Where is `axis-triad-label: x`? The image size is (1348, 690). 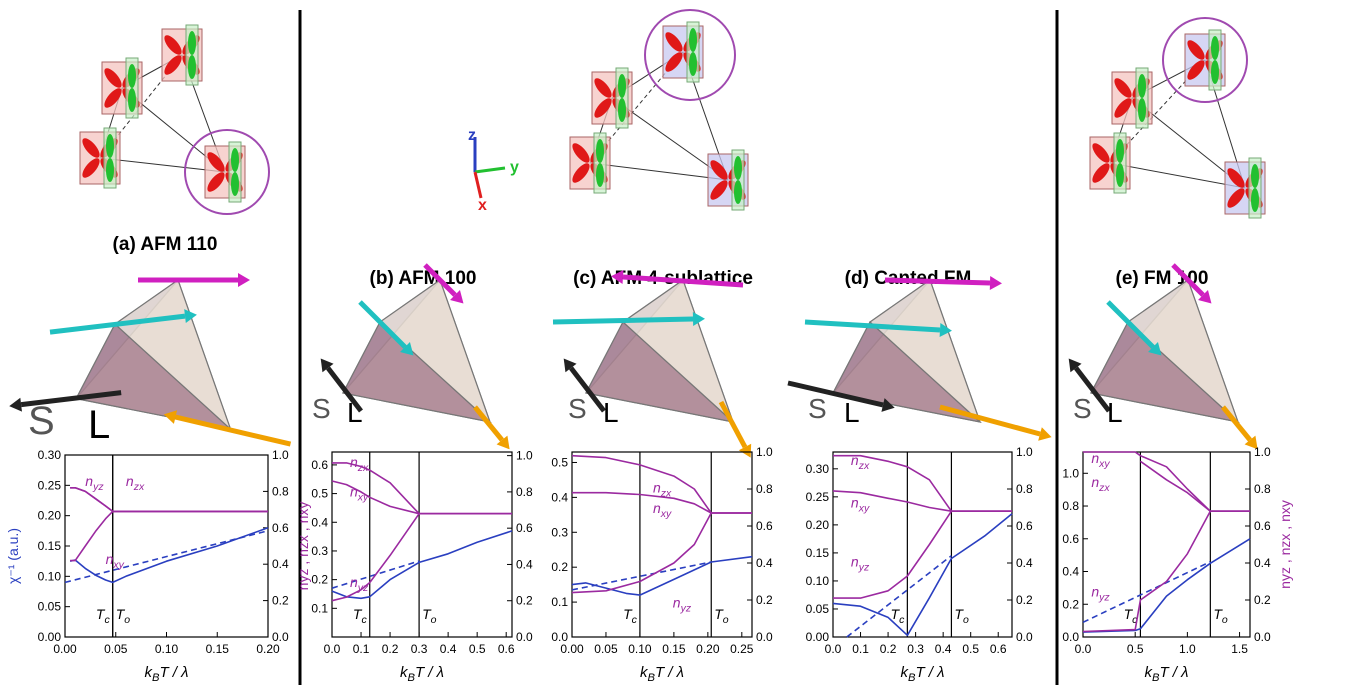 axis-triad-label: x is located at coordinates (482, 205).